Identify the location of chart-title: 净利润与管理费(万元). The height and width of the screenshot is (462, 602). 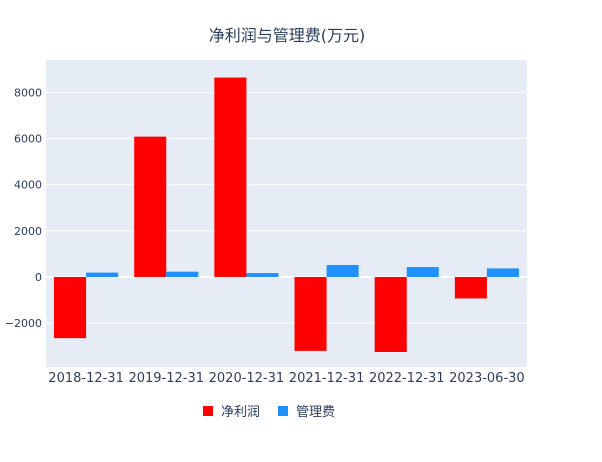
(287, 35).